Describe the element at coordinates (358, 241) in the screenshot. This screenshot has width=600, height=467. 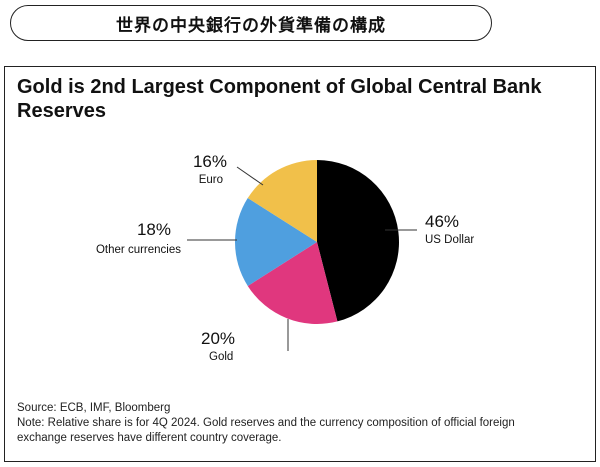
I see `pie-slice-us-dollar` at that location.